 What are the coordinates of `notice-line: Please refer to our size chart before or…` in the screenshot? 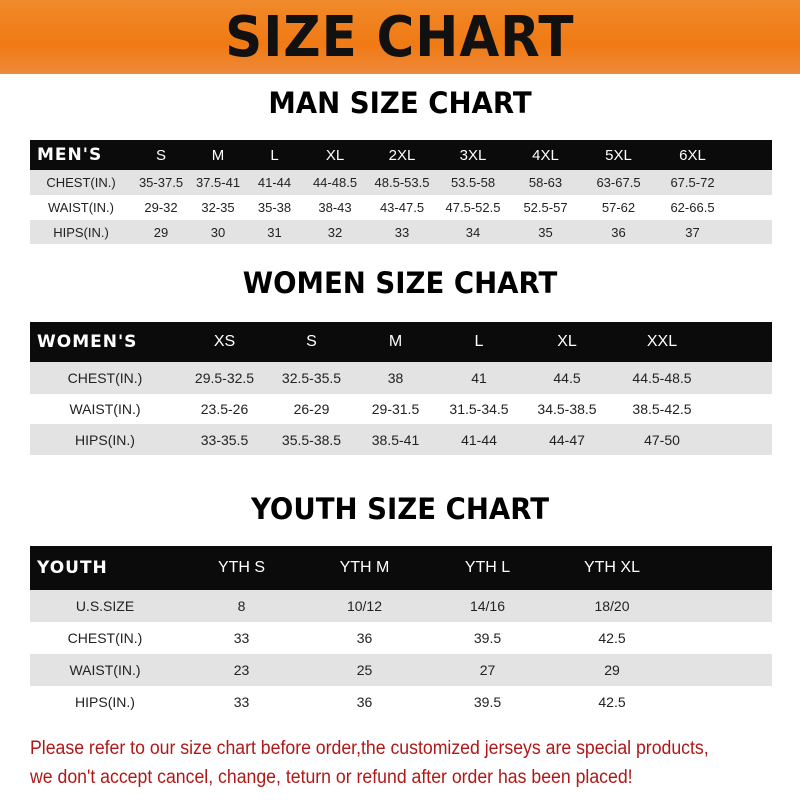 It's located at (369, 748).